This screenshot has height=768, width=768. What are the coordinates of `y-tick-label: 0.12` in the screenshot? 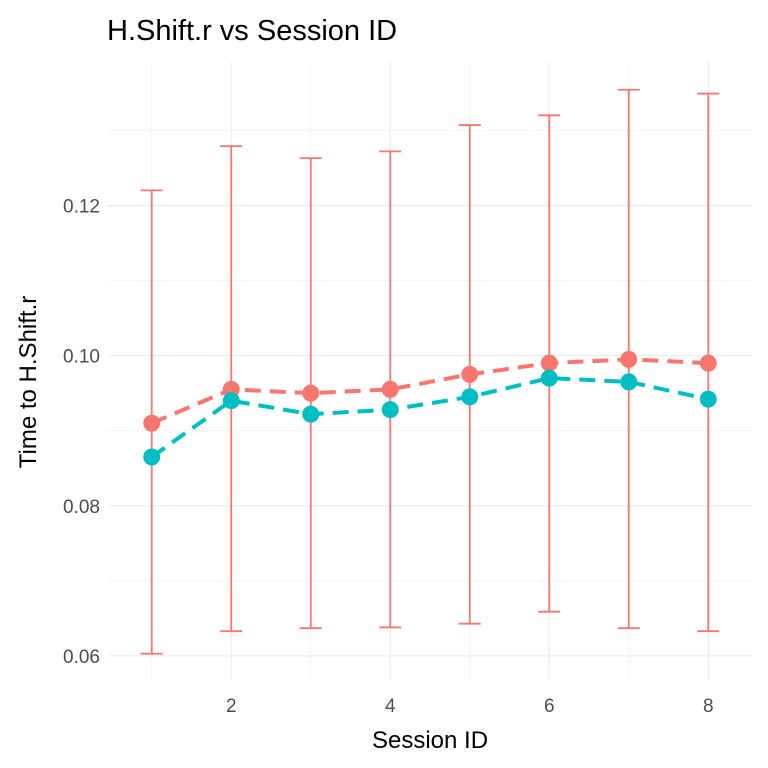 It's located at (81, 206).